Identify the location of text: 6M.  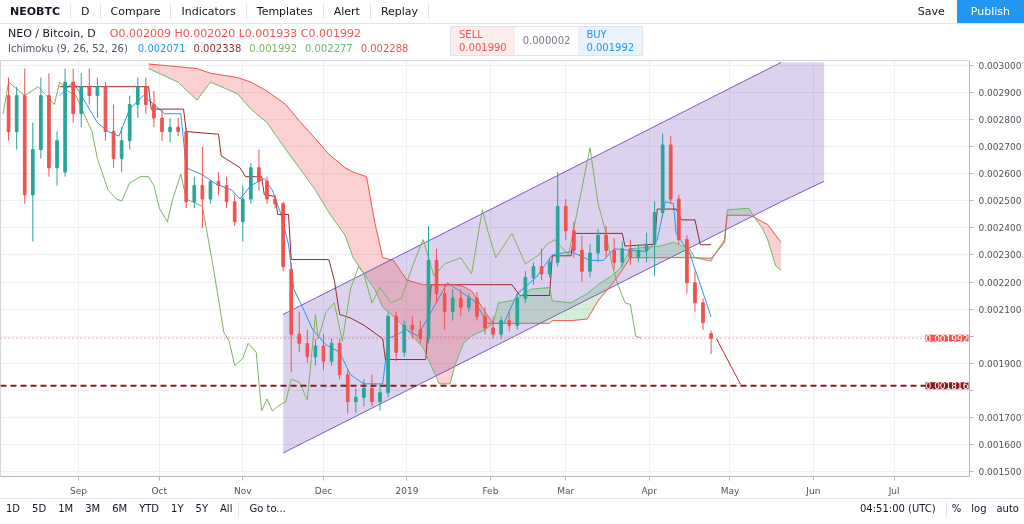
(120, 509).